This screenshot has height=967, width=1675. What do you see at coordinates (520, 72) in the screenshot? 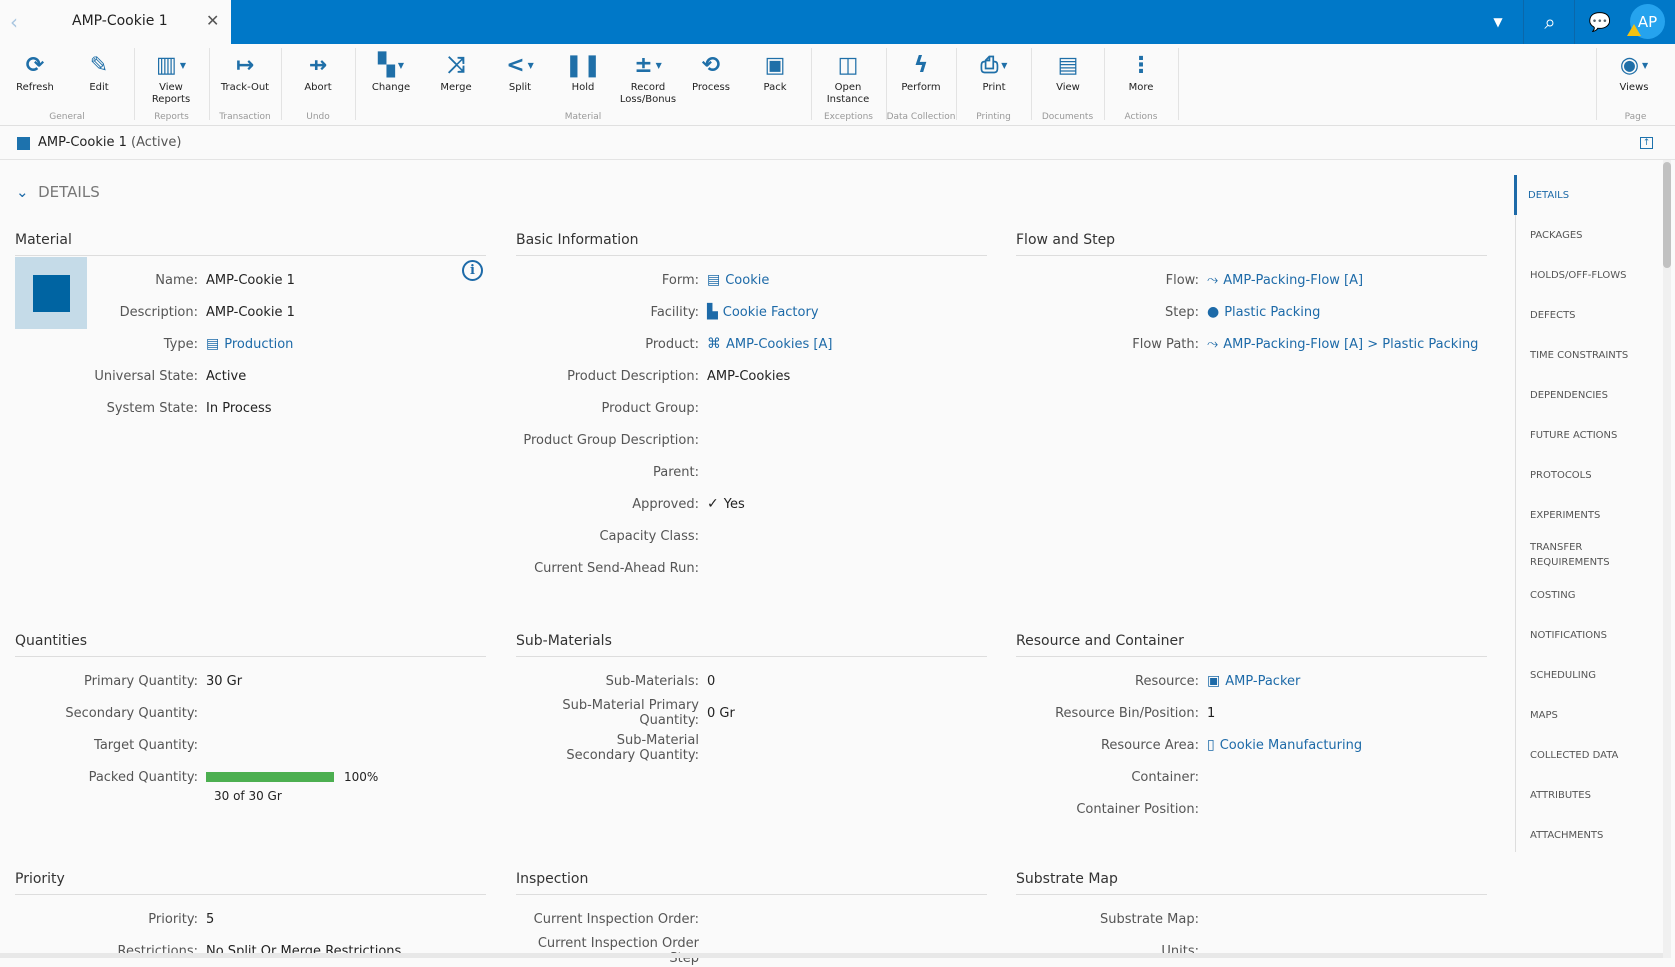
I see `split-button: < ▼ Split` at bounding box center [520, 72].